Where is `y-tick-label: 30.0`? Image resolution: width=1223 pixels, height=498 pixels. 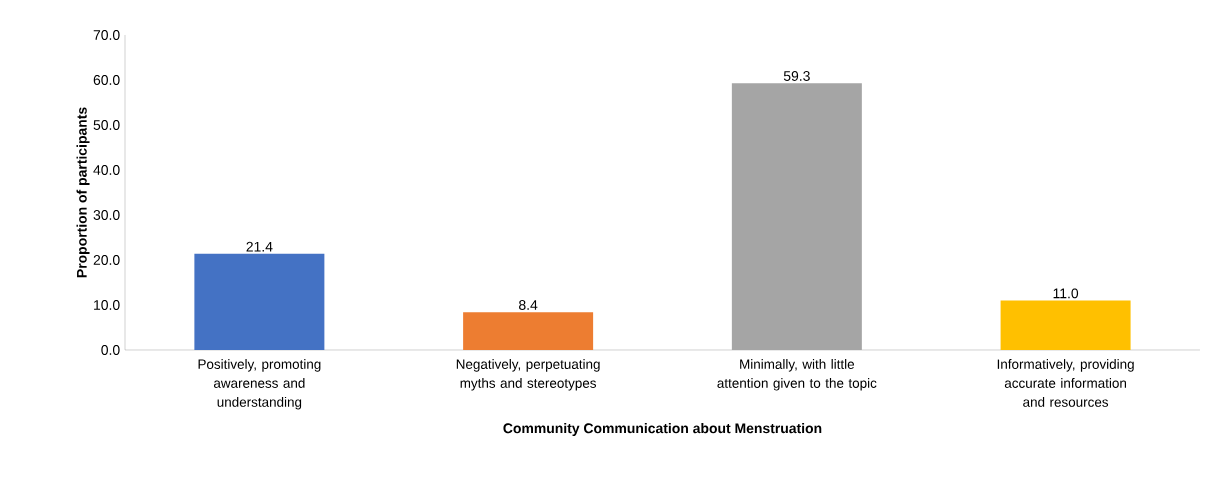
y-tick-label: 30.0 is located at coordinates (106, 215).